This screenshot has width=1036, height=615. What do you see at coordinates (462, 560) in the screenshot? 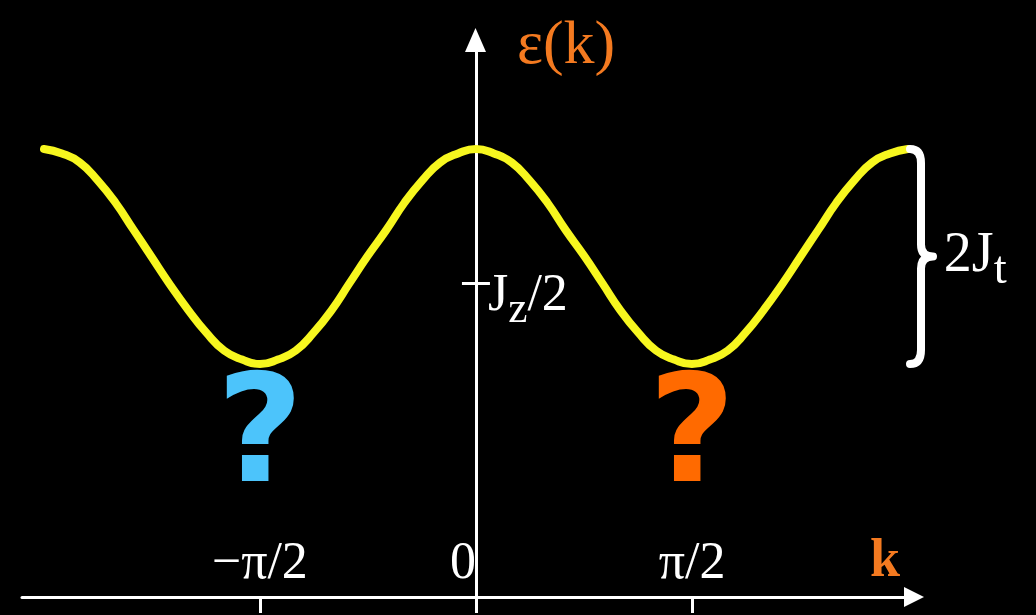
I see `x-tick-label: 0` at bounding box center [462, 560].